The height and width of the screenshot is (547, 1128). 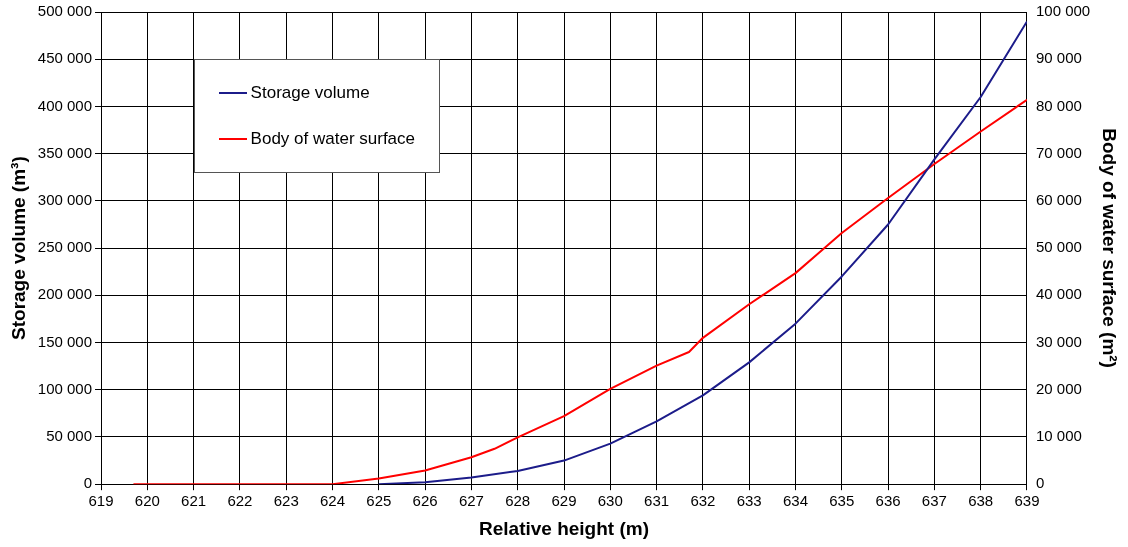 I want to click on y-tick-label: 50 000, so click(x=69, y=436).